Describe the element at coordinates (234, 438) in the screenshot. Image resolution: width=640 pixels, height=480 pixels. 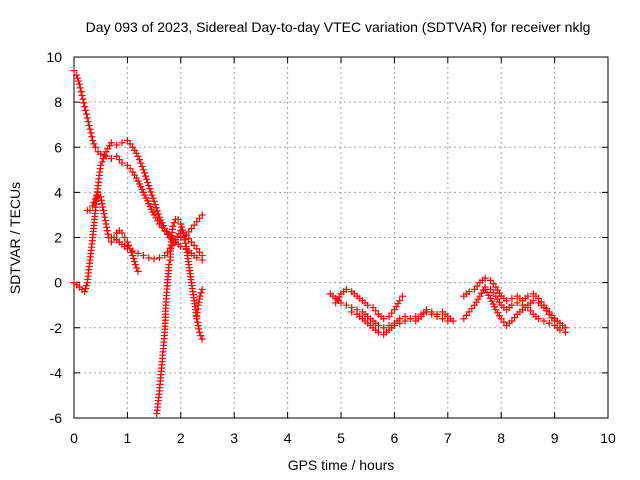
I see `x-tick-label: 3` at that location.